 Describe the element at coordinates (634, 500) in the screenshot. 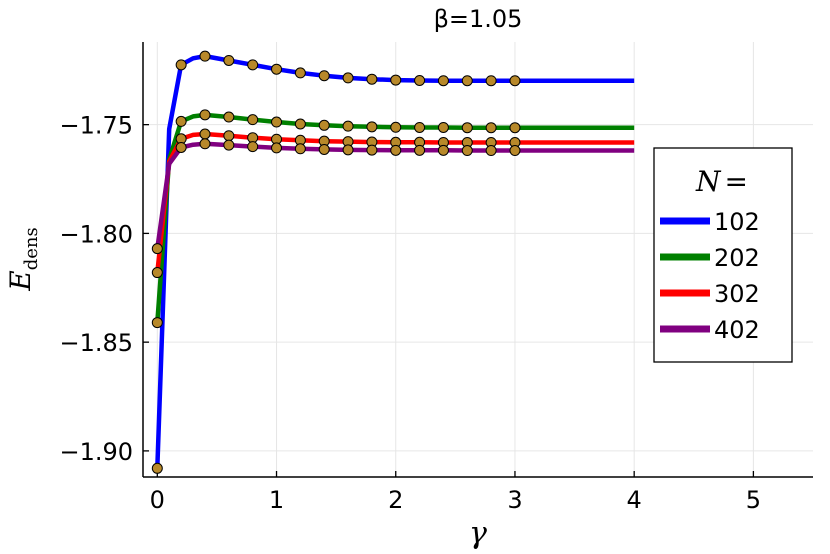

I see `x-tick-label: 4` at that location.